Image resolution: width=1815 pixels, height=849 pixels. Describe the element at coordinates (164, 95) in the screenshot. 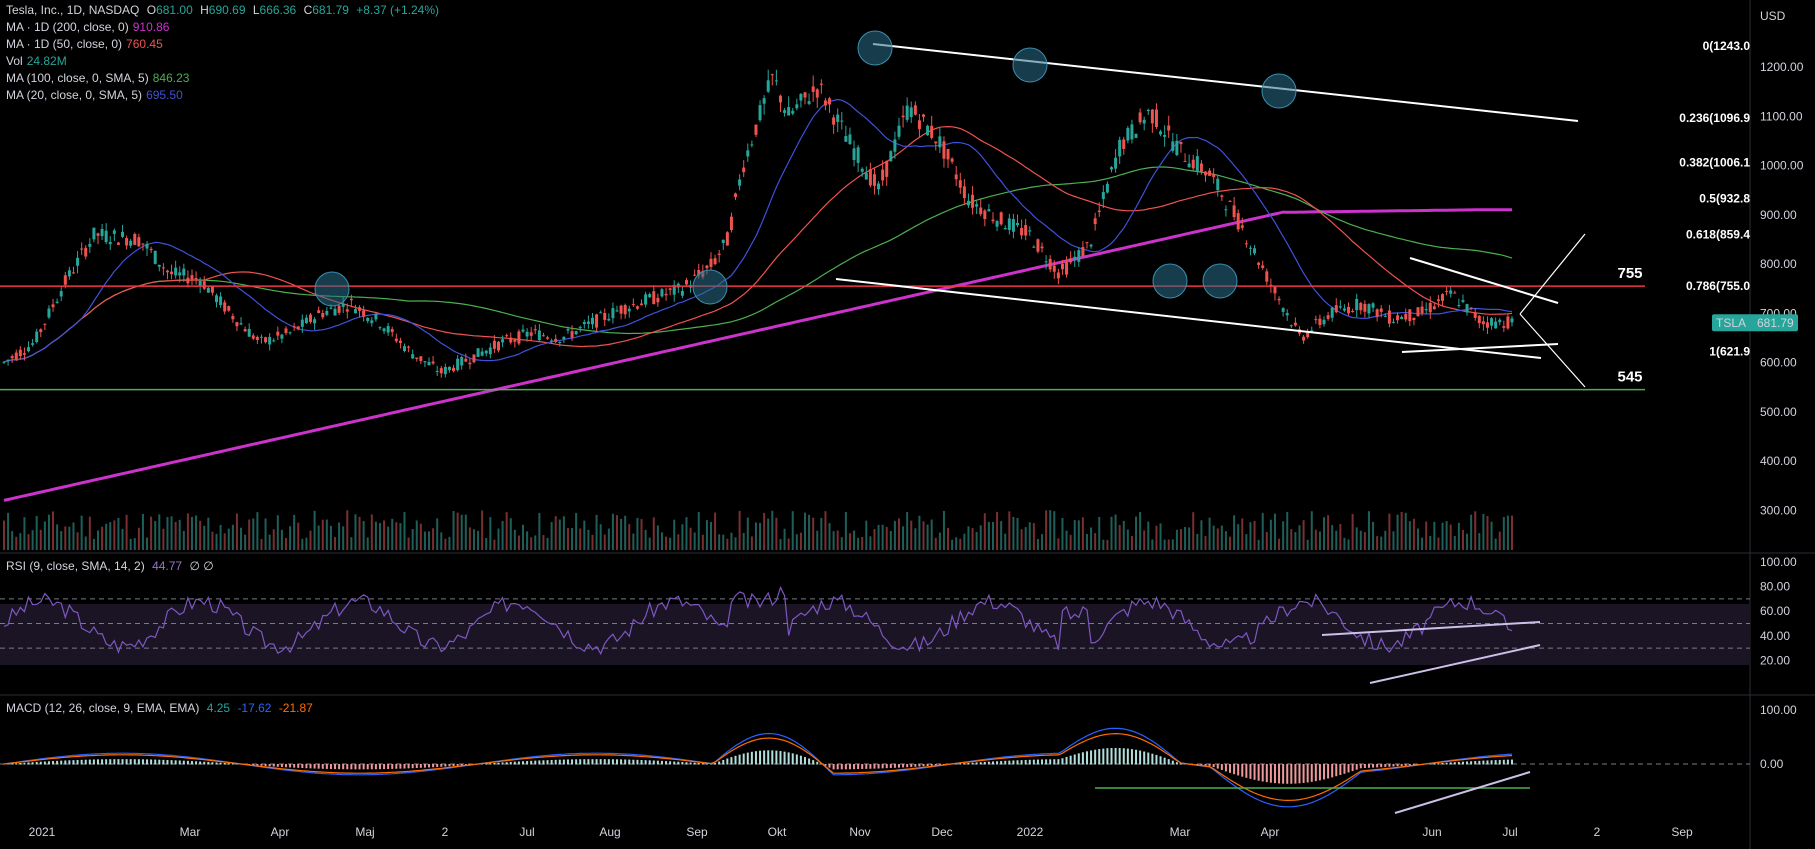

I see `indicator-value: 695.50` at that location.